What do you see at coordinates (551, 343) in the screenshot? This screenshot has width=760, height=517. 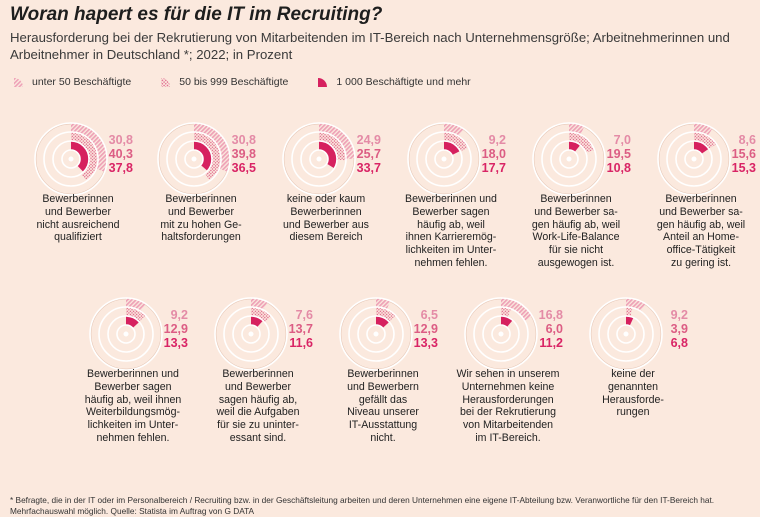 I see `value-label-s3: 11,2` at bounding box center [551, 343].